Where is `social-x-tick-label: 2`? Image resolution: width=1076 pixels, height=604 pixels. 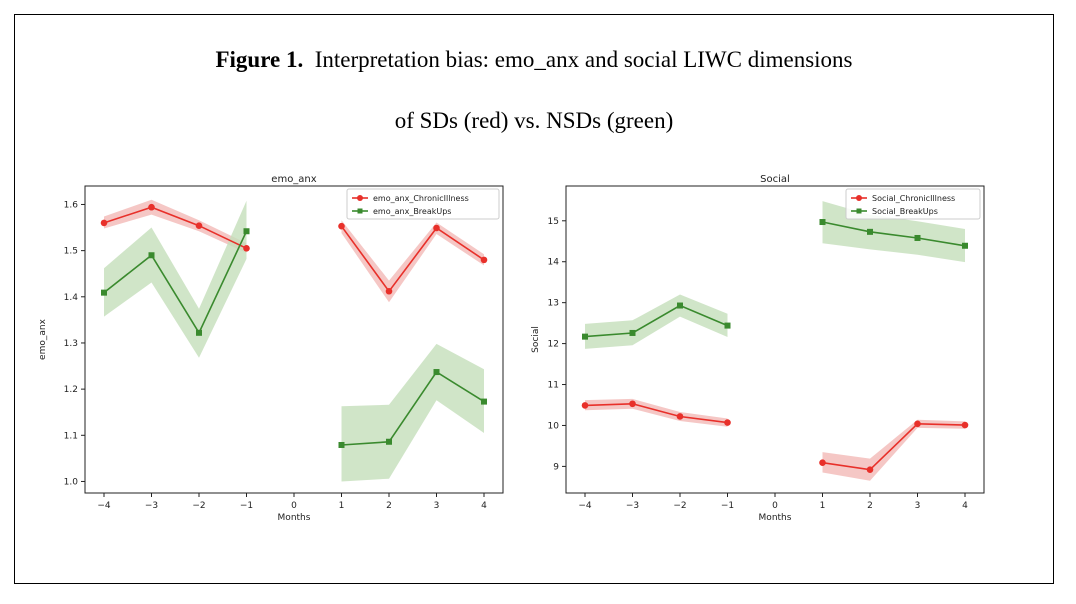 social-x-tick-label: 2 is located at coordinates (870, 506).